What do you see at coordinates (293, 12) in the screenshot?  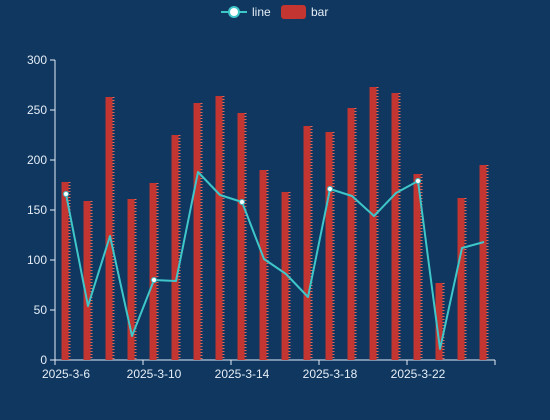 I see `legend-bar-swatch` at bounding box center [293, 12].